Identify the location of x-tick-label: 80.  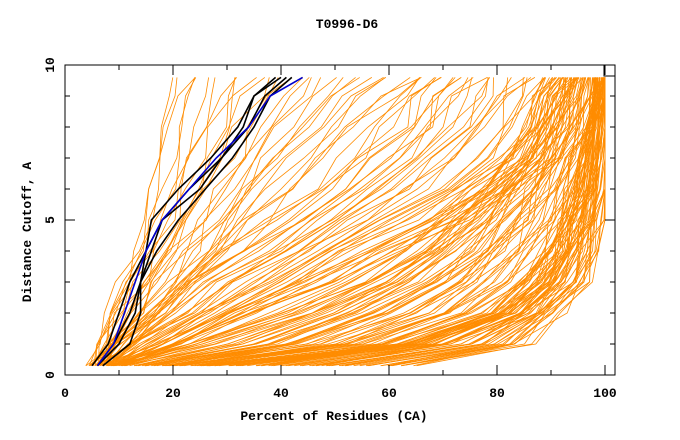
(497, 393).